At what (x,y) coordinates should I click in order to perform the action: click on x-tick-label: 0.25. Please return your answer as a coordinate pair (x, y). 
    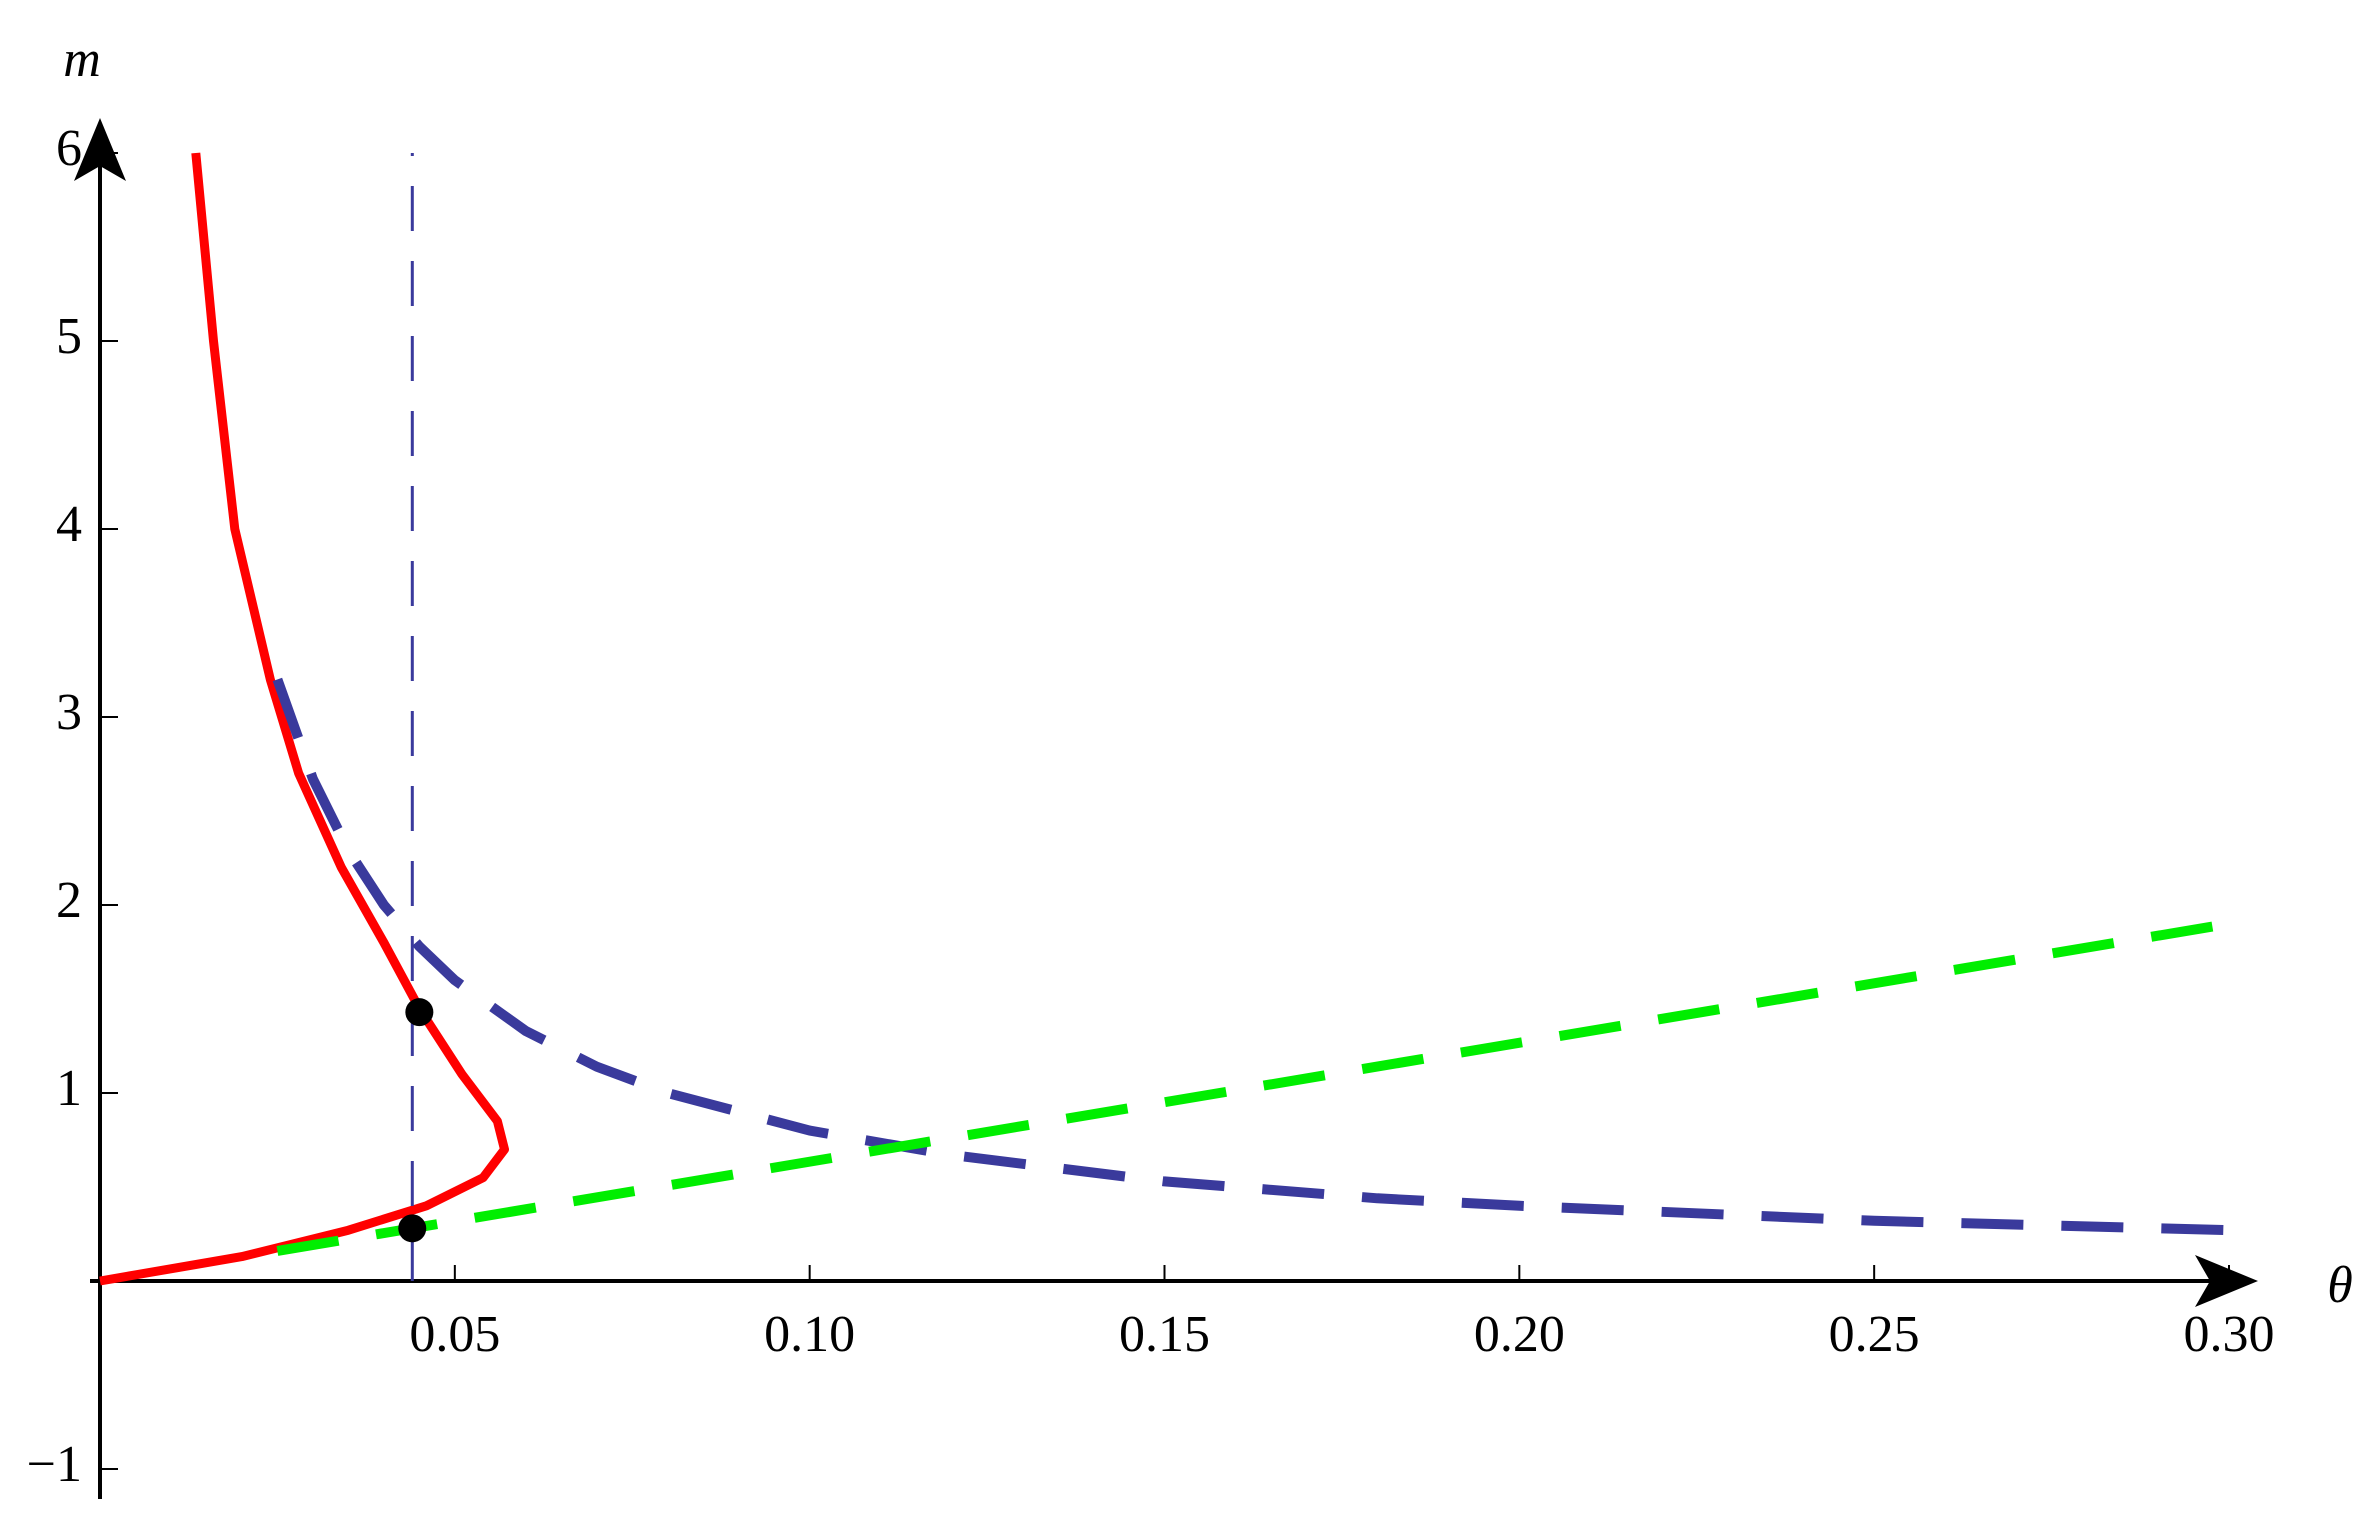
    Looking at the image, I should click on (1874, 1334).